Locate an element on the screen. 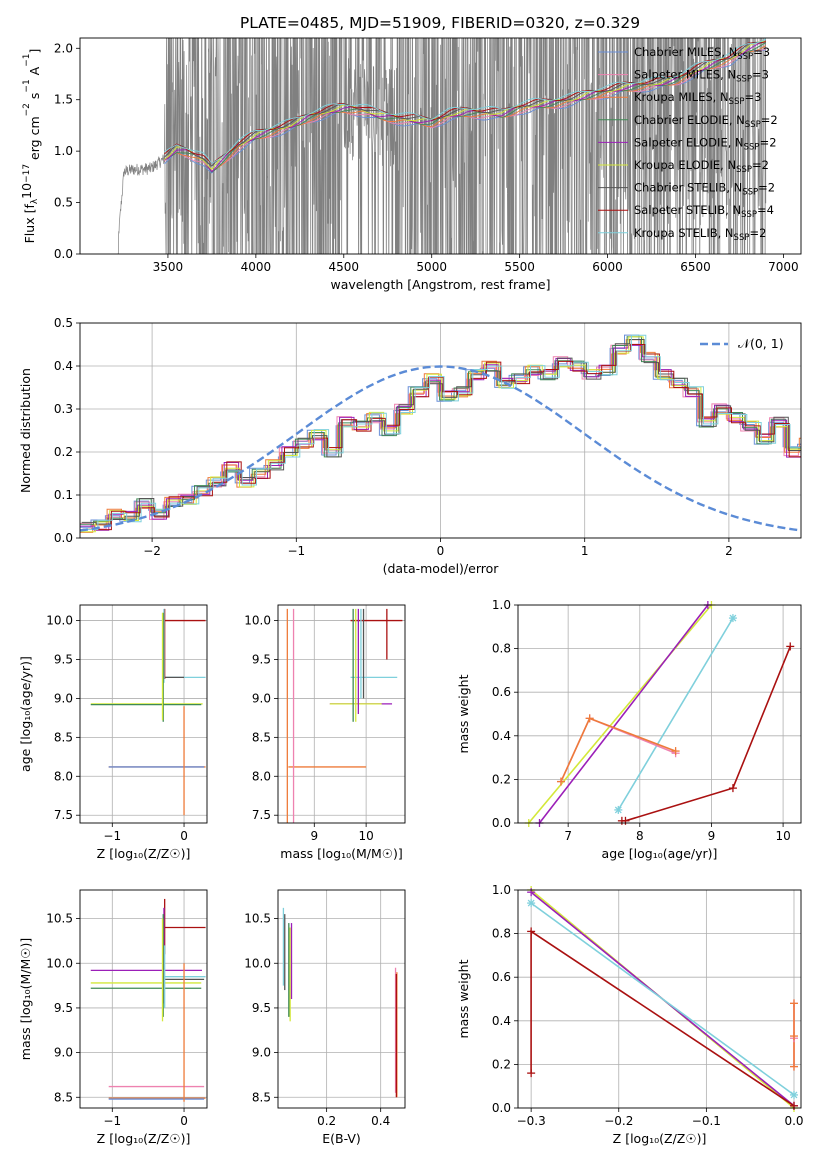  spectrum-data-line is located at coordinates (441, 146).